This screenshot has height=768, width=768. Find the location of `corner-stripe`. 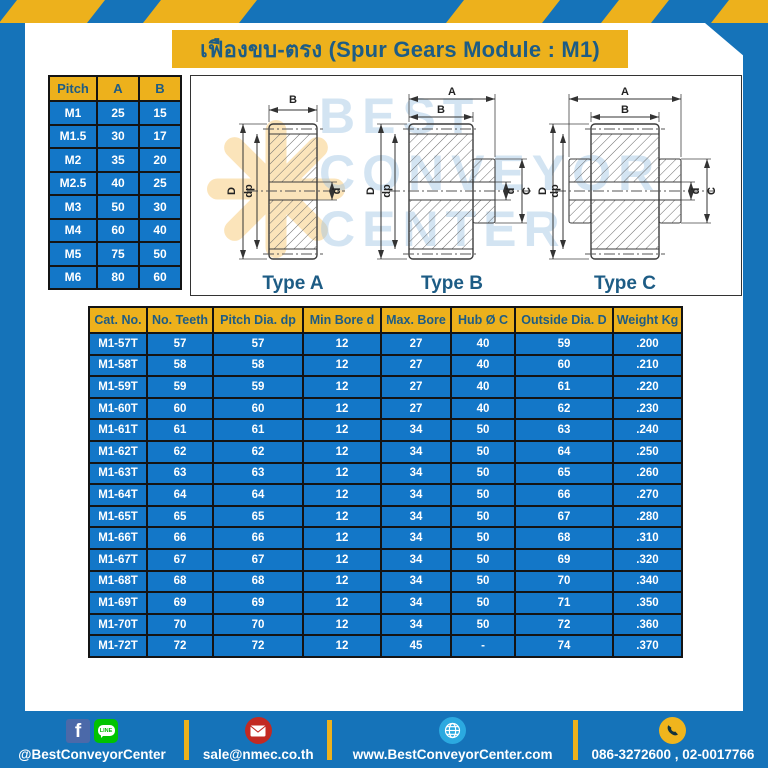

corner-stripe is located at coordinates (52, 11).